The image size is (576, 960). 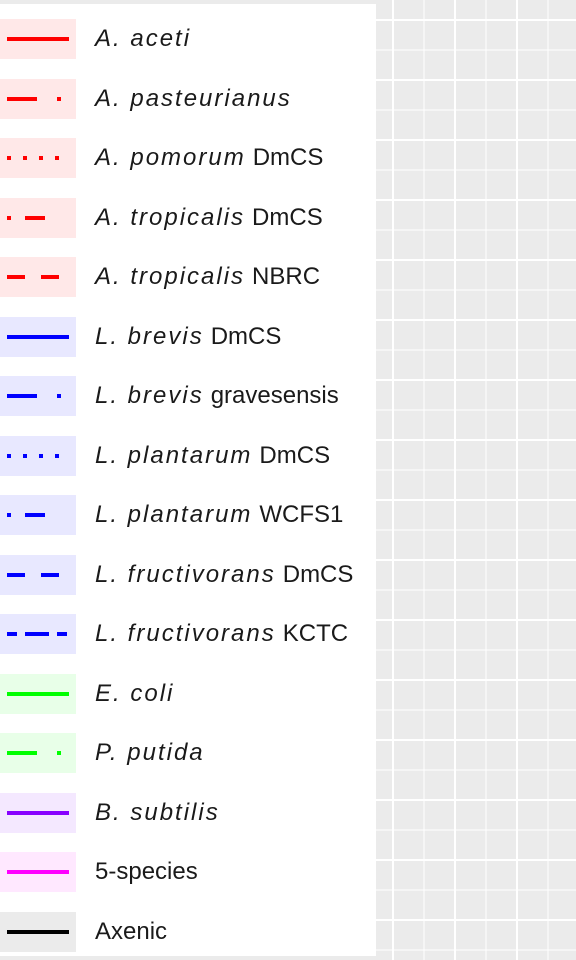 I want to click on legend-label: Axenic, so click(x=131, y=932).